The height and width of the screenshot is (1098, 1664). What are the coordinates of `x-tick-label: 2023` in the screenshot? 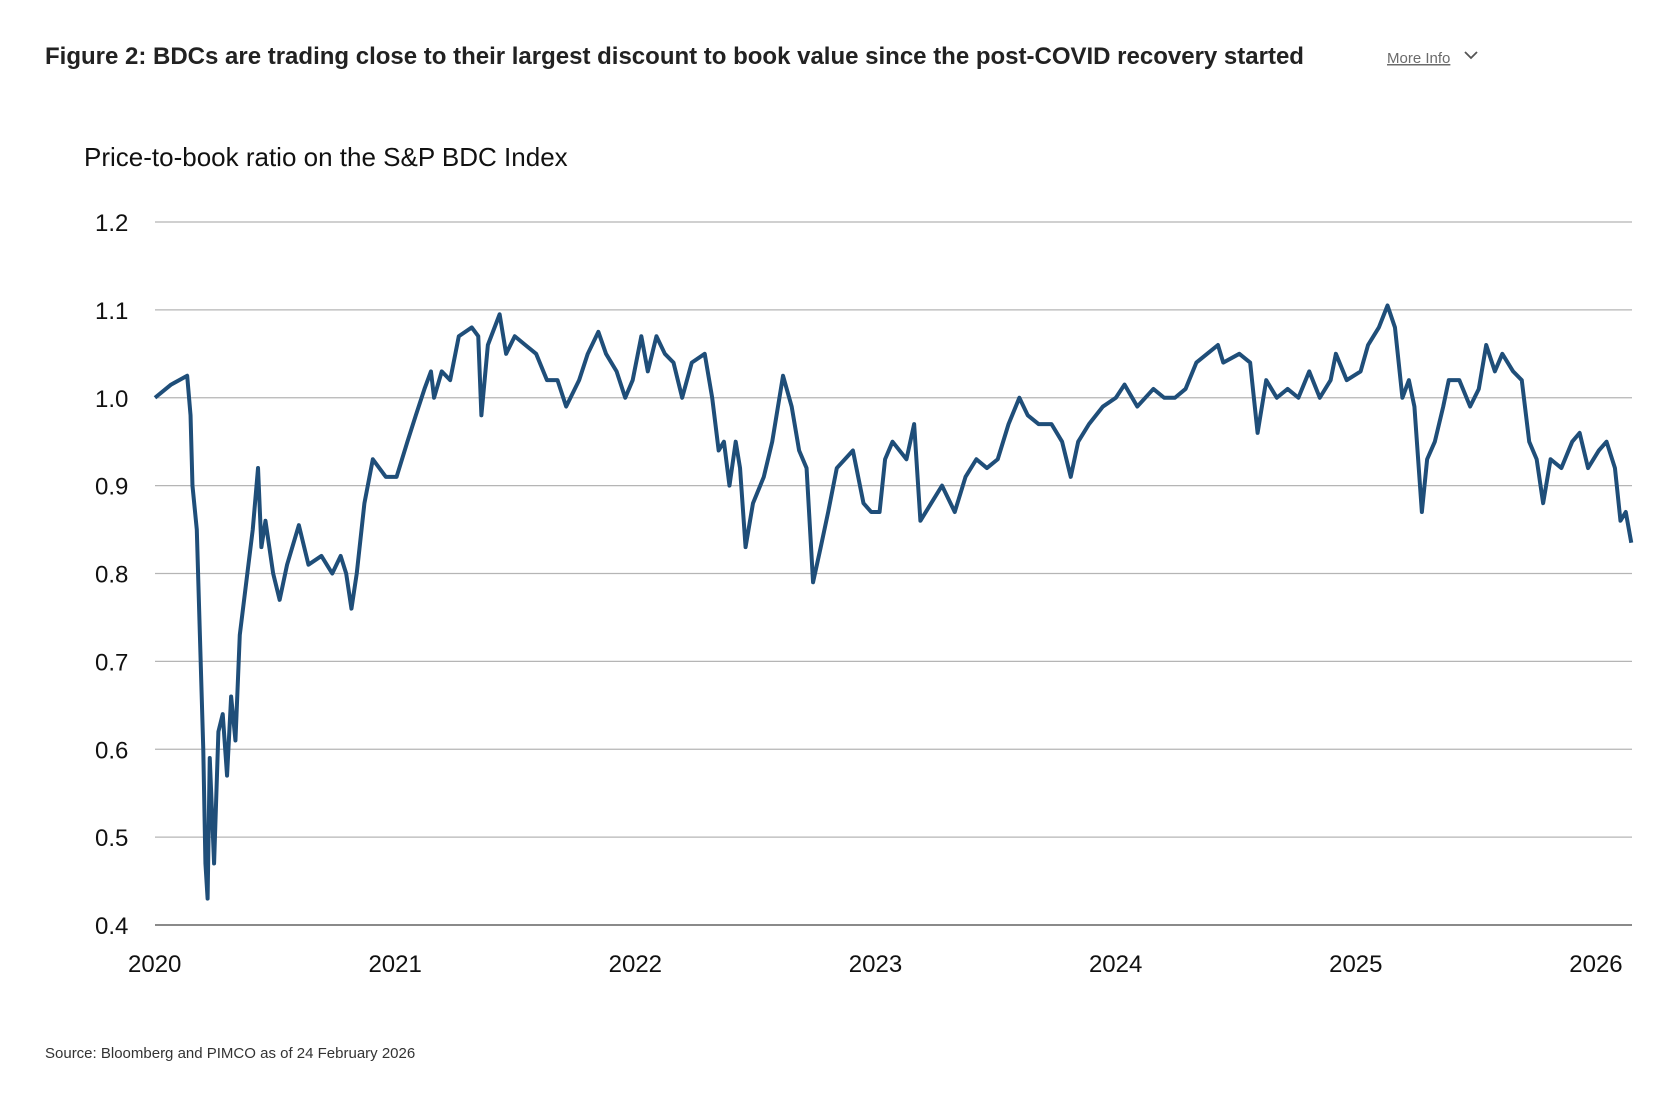 It's located at (875, 964).